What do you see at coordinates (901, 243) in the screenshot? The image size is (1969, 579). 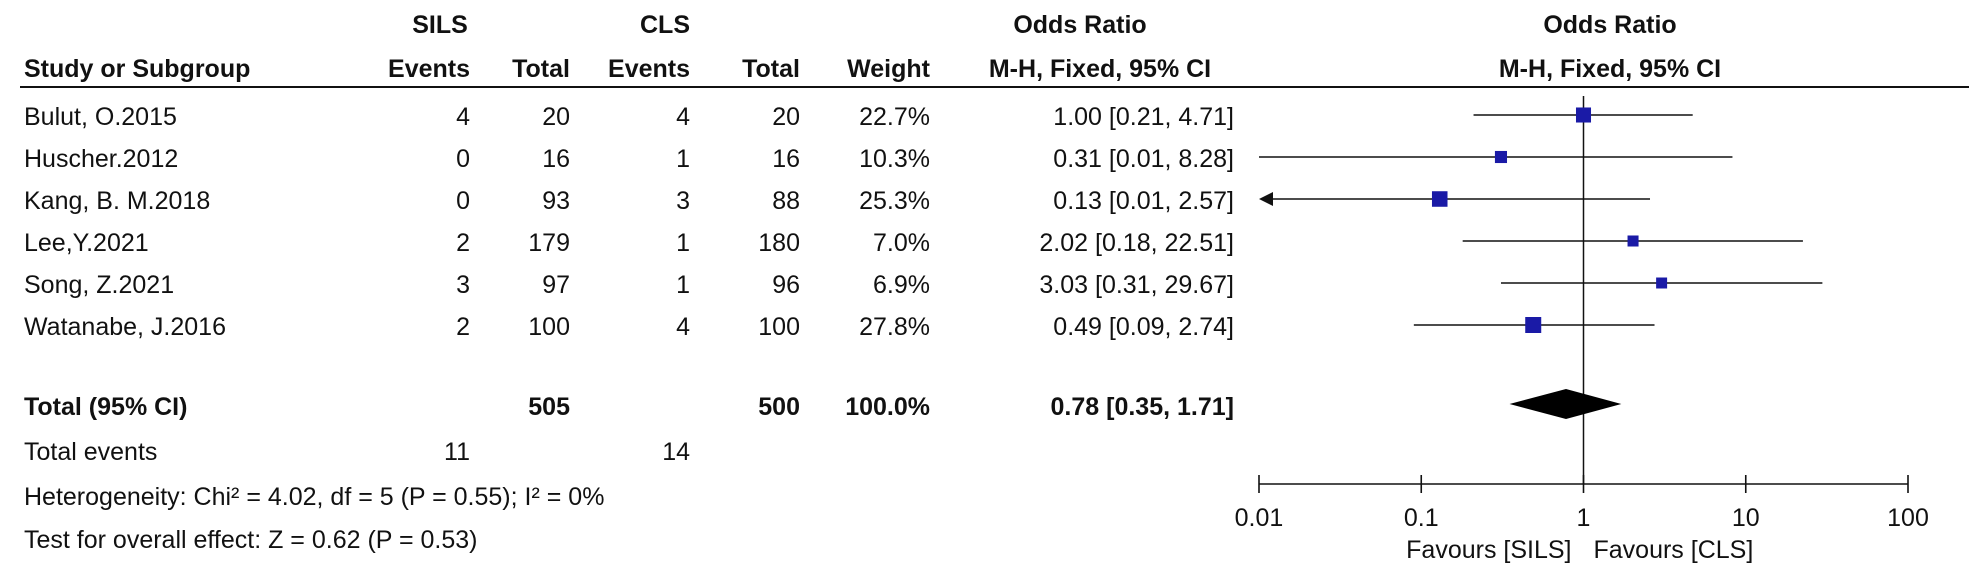 I see `study-weight: 7.0%` at bounding box center [901, 243].